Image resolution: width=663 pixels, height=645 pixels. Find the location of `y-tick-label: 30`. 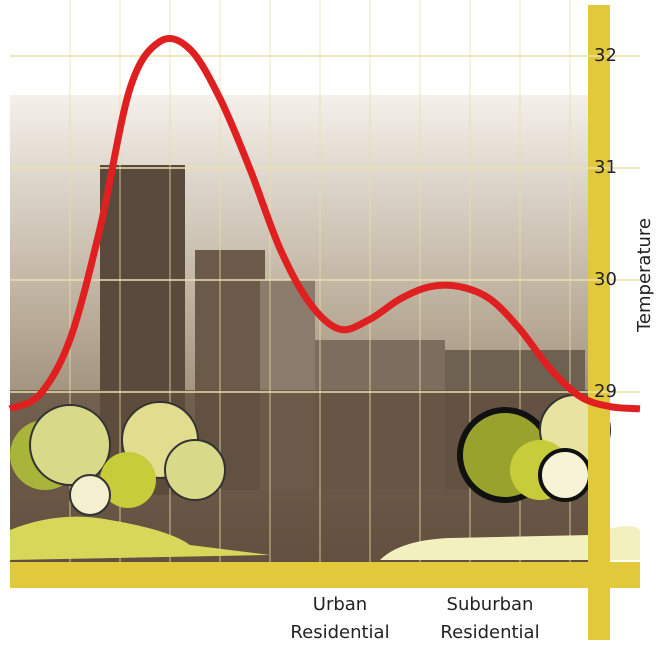

y-tick-label: 30 is located at coordinates (605, 279).